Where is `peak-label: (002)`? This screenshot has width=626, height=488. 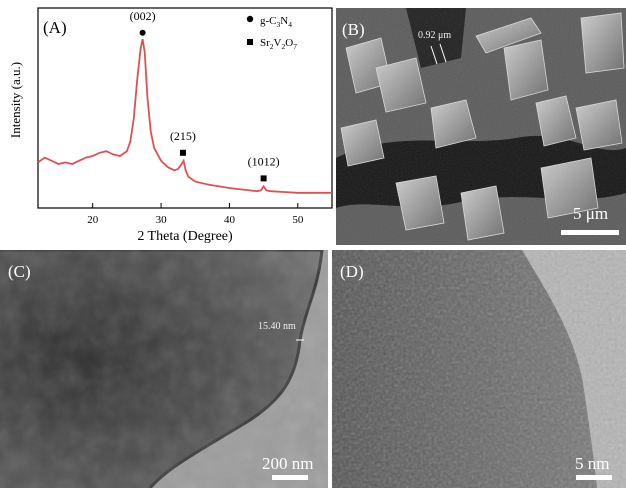 peak-label: (002) is located at coordinates (143, 16).